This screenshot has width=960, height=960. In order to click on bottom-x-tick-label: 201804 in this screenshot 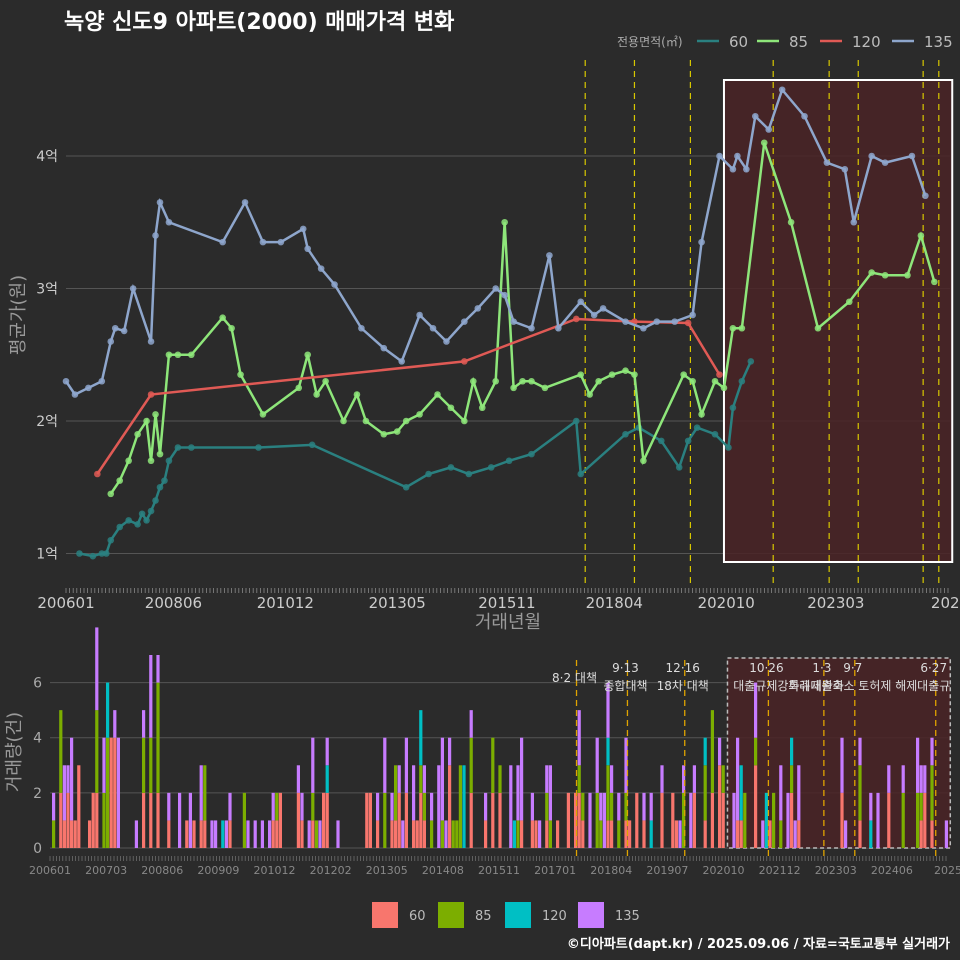, I will do `click(611, 870)`.